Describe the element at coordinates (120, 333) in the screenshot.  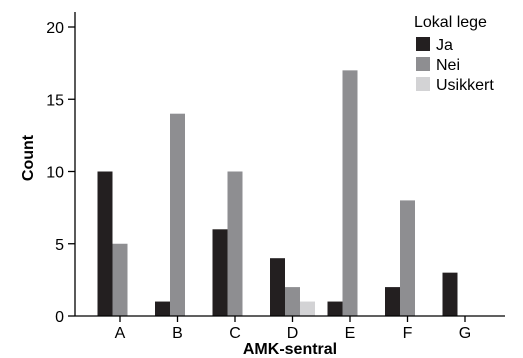
I see `x-tick-label-a: A` at that location.